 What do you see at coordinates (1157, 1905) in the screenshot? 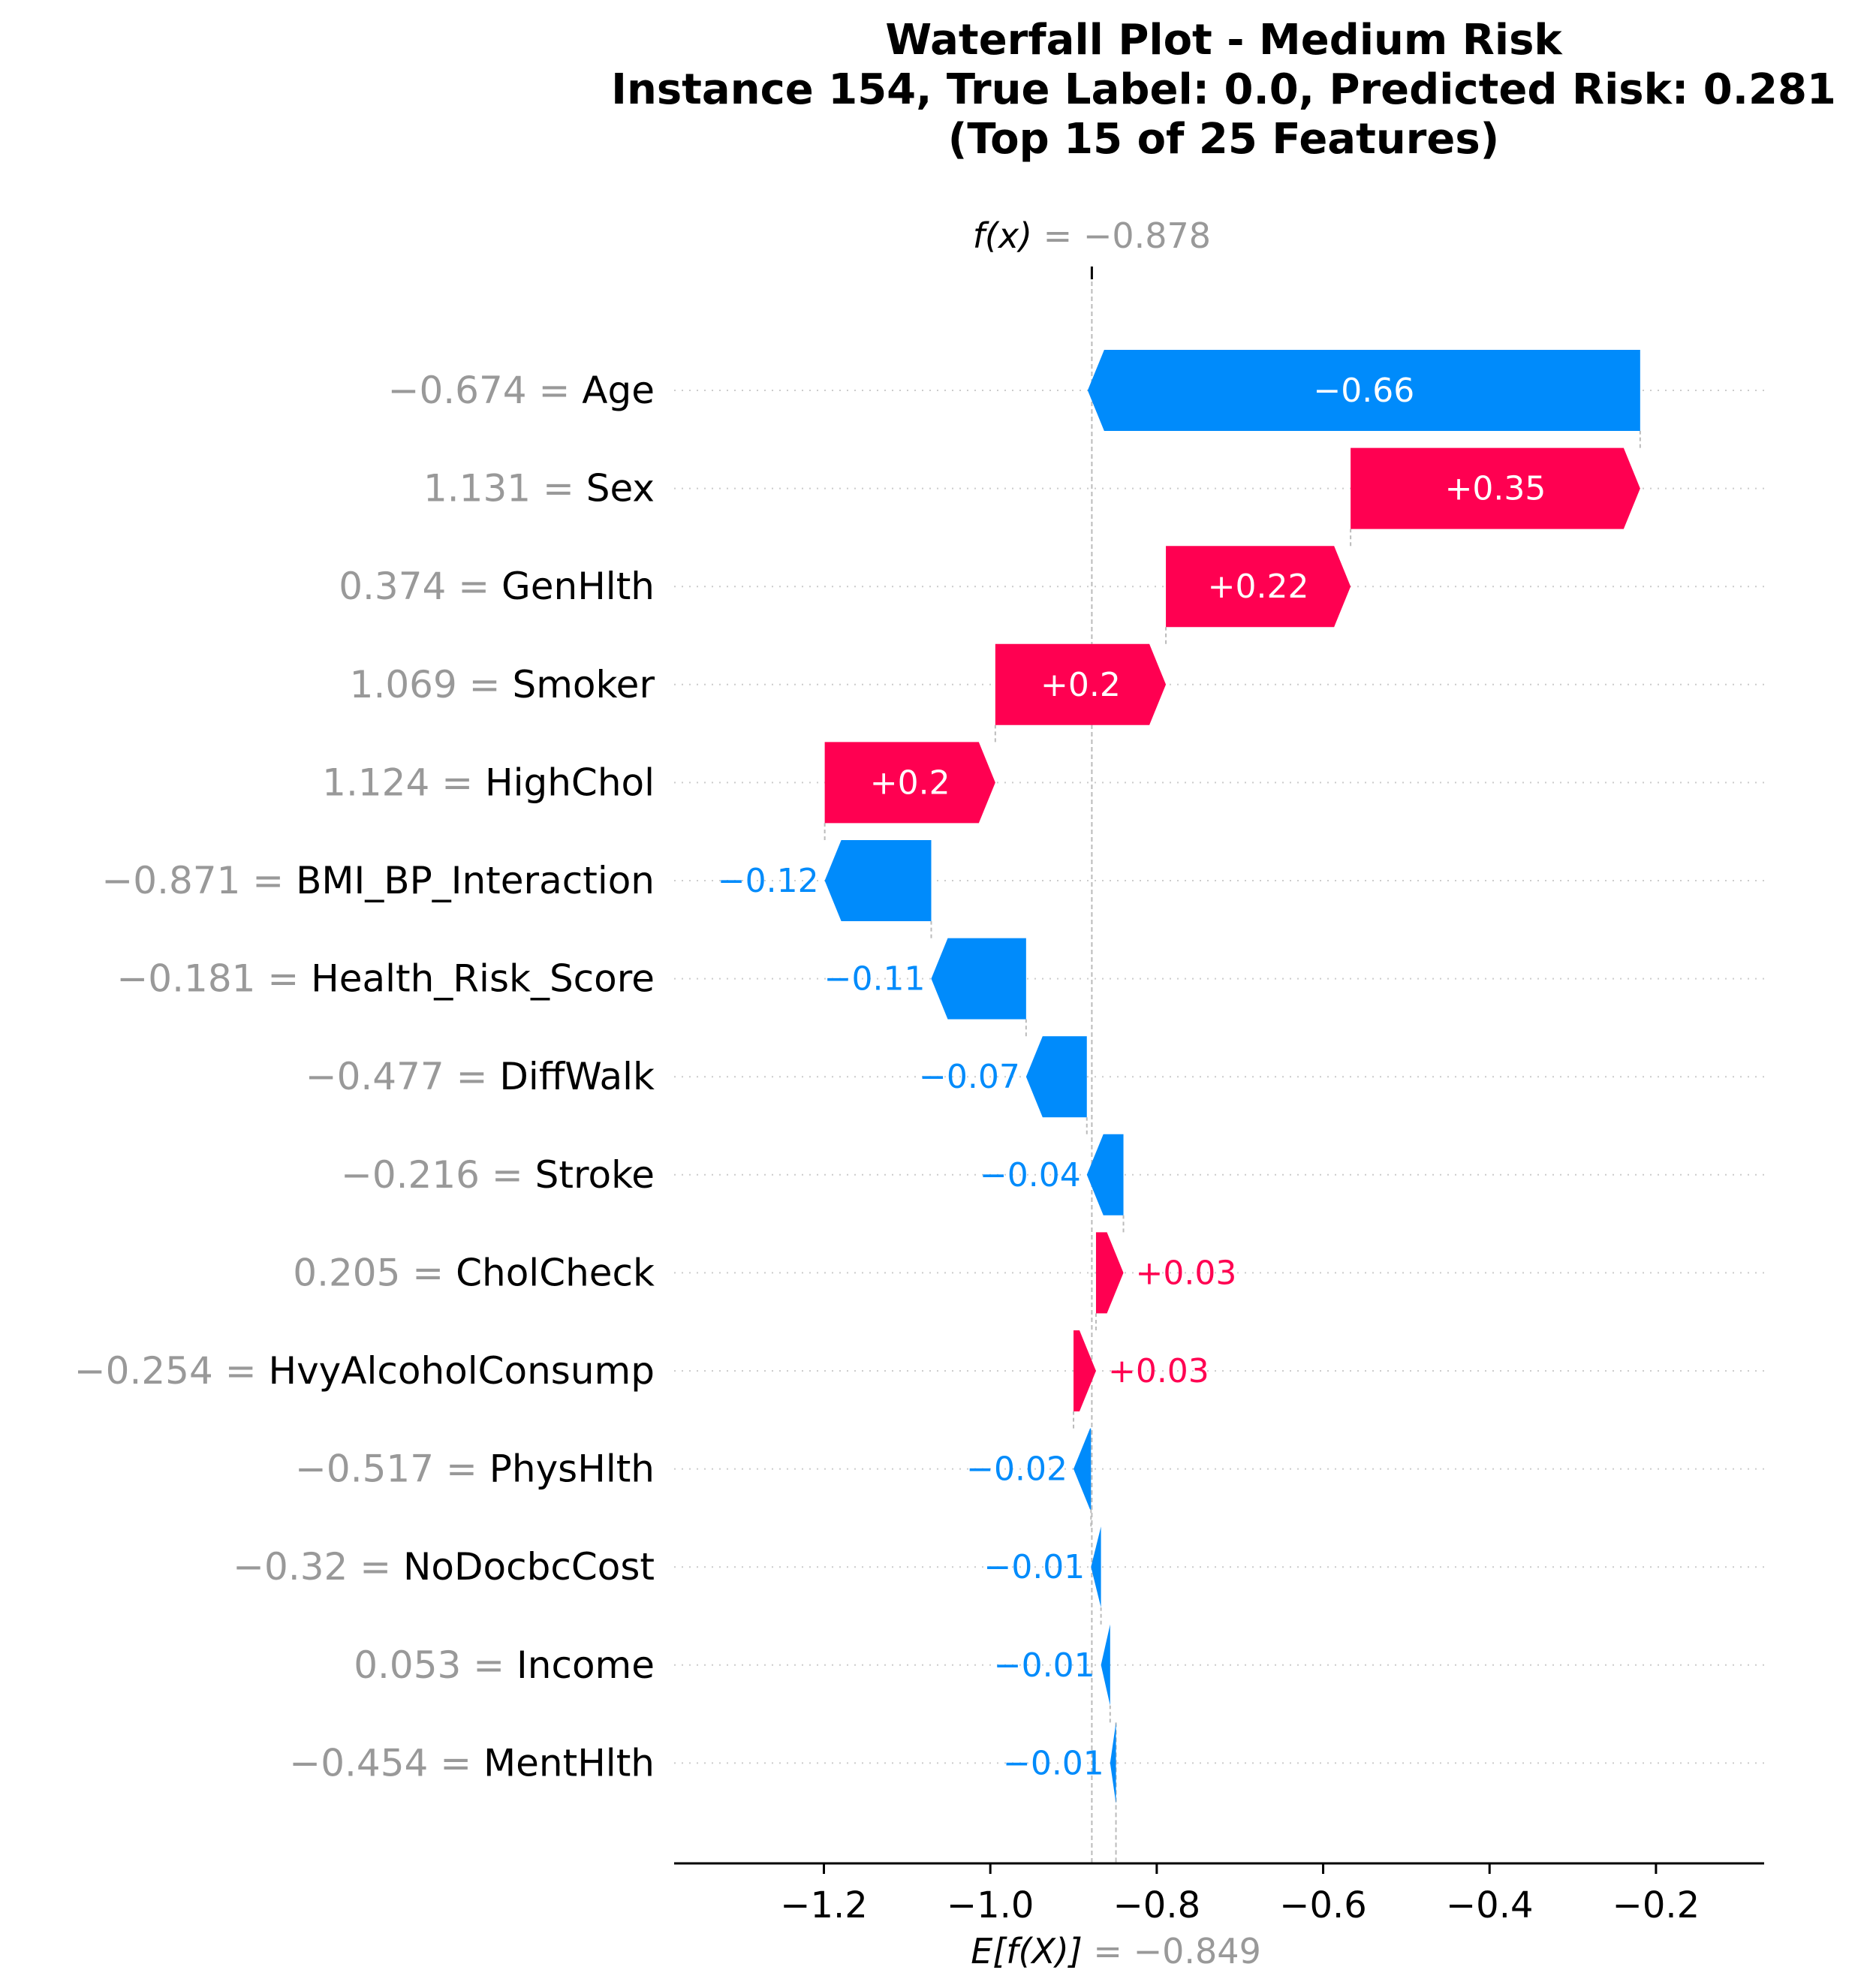
I see `x-tick-label: −0.8` at bounding box center [1157, 1905].